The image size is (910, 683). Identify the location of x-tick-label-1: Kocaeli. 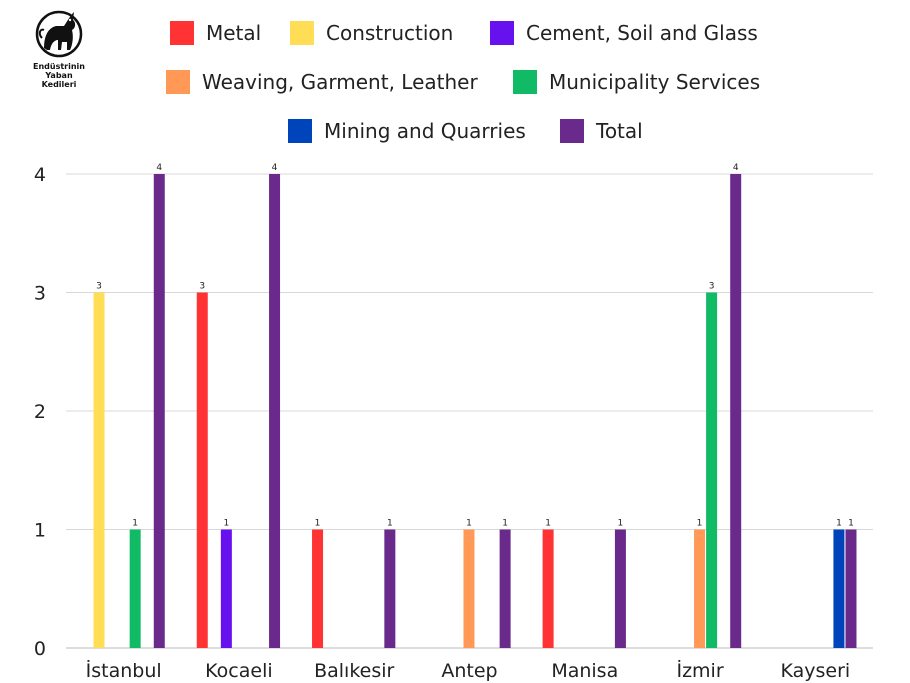
(238, 671).